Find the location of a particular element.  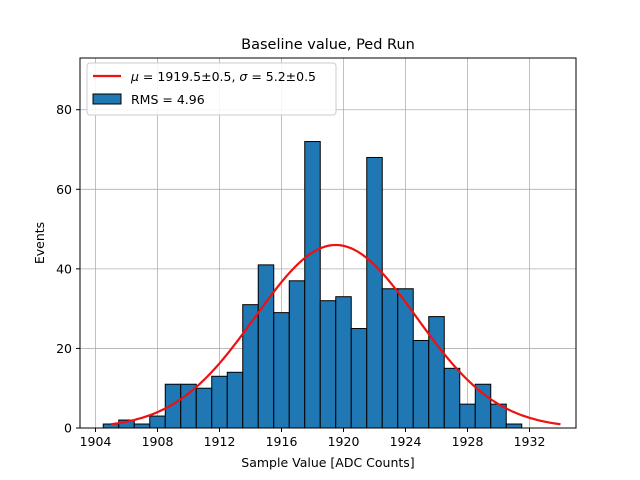

y-tick-label: 60 is located at coordinates (64, 189).